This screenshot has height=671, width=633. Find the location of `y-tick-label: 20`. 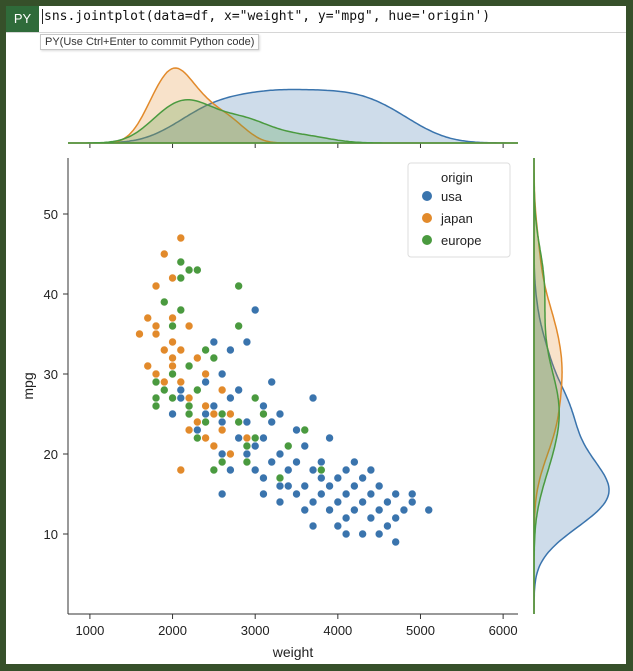

y-tick-label: 20 is located at coordinates (51, 454).